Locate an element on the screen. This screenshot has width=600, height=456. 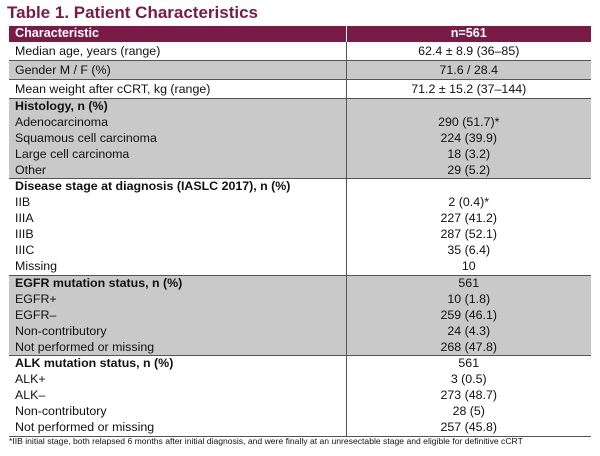
table-title: Table 1. Patient Characteristics is located at coordinates (133, 12).